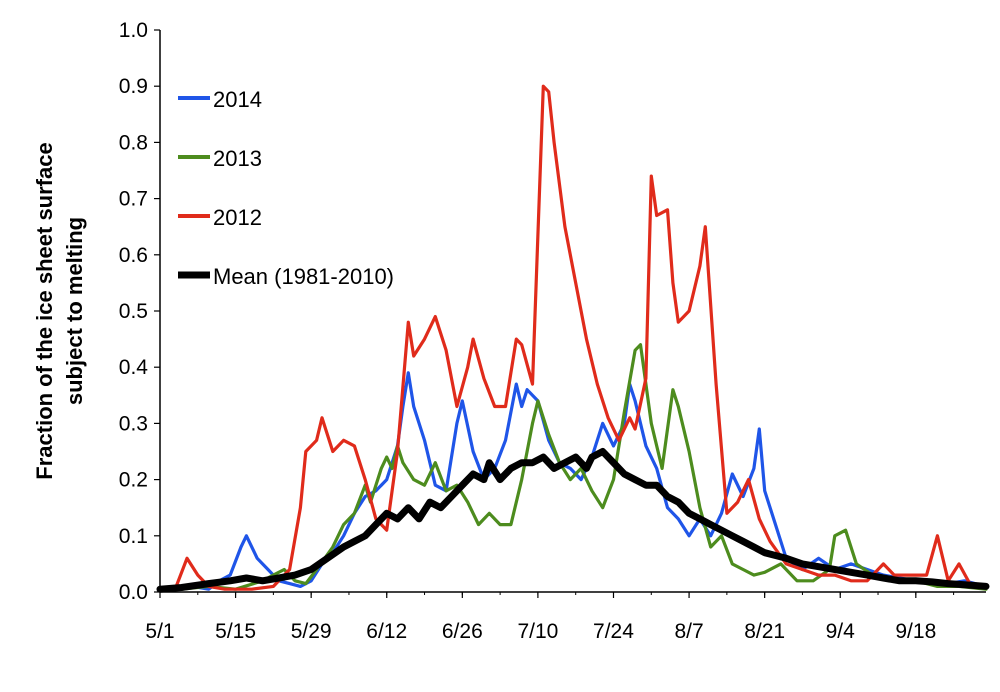 The image size is (1000, 692). I want to click on legend-label: 2014, so click(237, 99).